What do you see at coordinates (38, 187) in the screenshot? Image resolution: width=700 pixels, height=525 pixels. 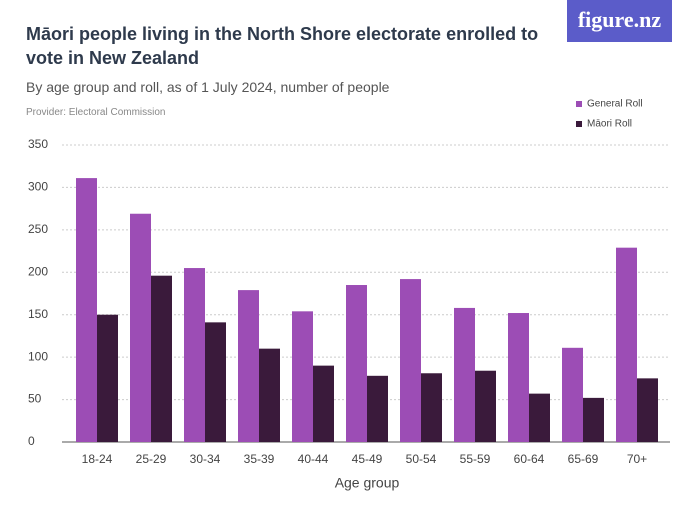 I see `y-tick-label: 300` at bounding box center [38, 187].